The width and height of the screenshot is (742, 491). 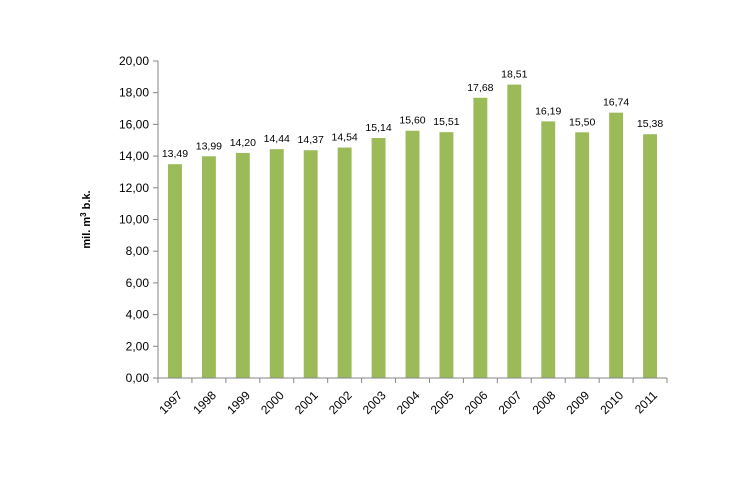 I want to click on data-label-2000: 14,44, so click(x=277, y=139).